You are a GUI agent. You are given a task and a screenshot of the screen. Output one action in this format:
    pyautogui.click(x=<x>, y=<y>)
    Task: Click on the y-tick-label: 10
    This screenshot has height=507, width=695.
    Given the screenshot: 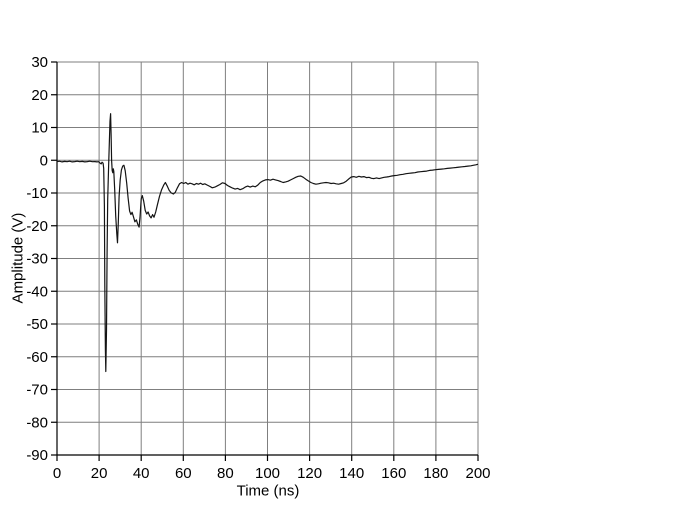 What is the action you would take?
    pyautogui.click(x=39, y=128)
    